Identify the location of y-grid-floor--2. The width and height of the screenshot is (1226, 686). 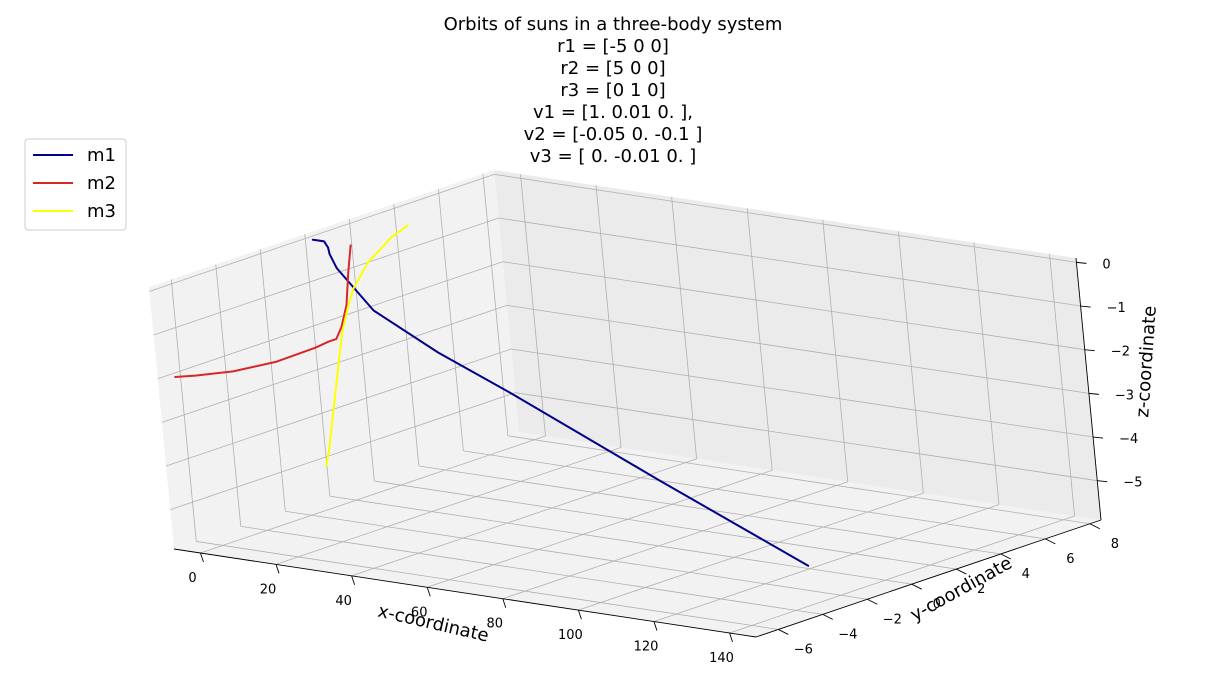
(576, 555).